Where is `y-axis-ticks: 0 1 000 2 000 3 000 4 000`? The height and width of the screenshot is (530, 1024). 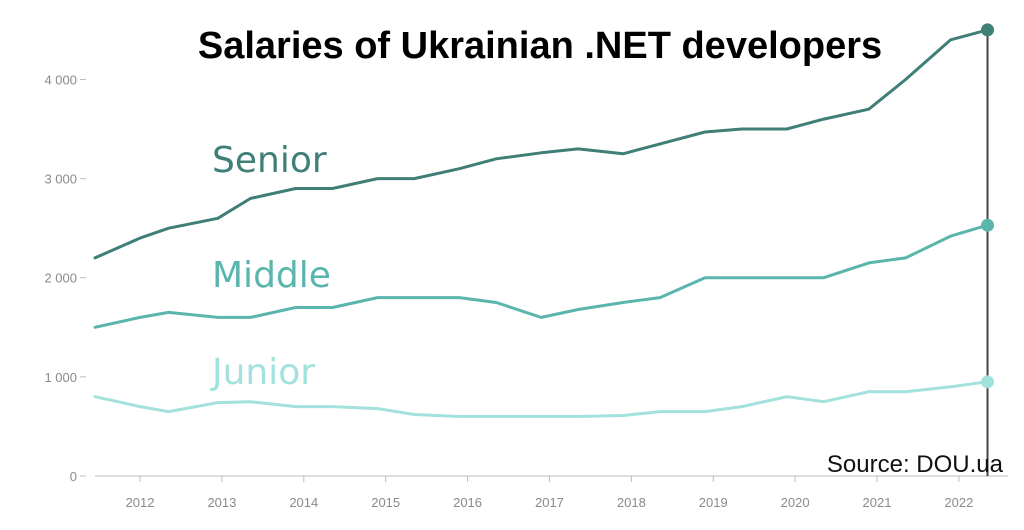
y-axis-ticks: 0 1 000 2 000 3 000 4 000 is located at coordinates (65, 278).